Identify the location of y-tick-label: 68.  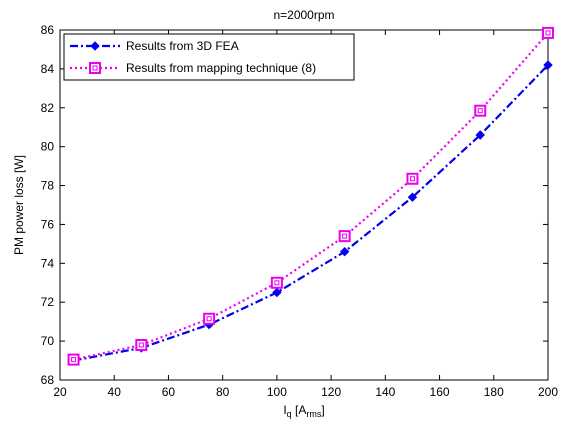
(48, 380).